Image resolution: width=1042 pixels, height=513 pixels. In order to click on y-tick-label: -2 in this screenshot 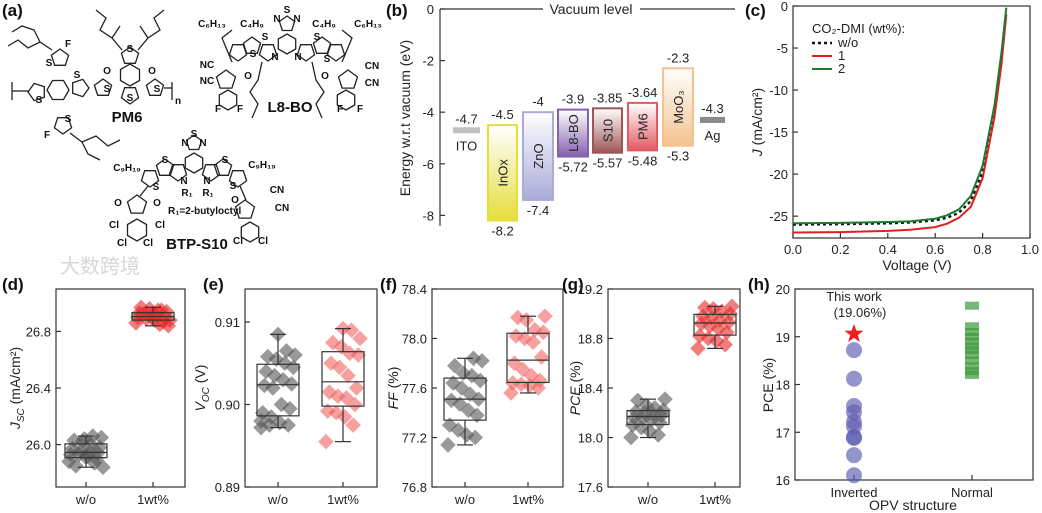, I will do `click(428, 61)`.